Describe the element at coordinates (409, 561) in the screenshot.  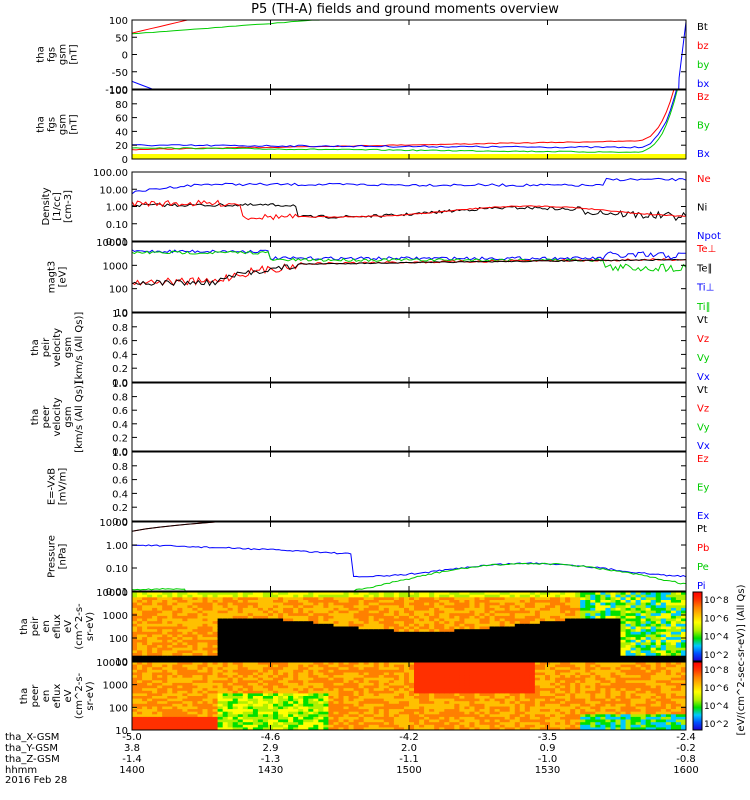
I see `series-pi` at that location.